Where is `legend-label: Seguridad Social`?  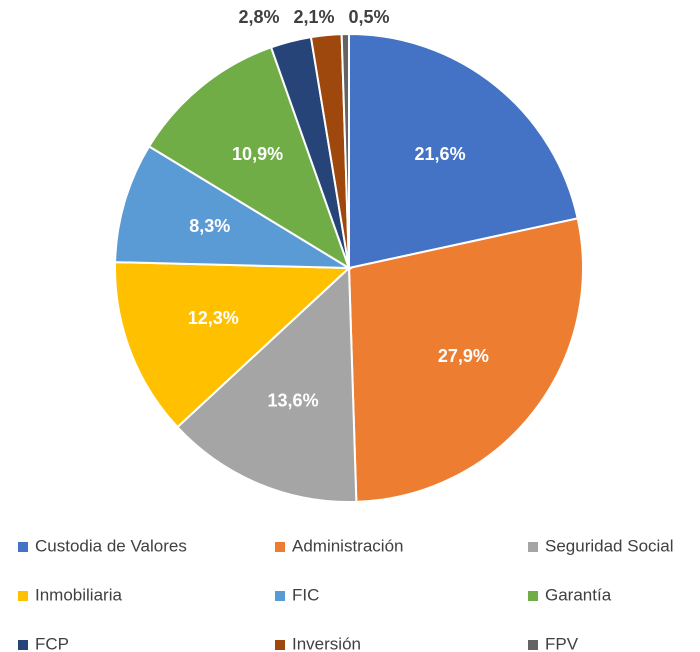 legend-label: Seguridad Social is located at coordinates (609, 545).